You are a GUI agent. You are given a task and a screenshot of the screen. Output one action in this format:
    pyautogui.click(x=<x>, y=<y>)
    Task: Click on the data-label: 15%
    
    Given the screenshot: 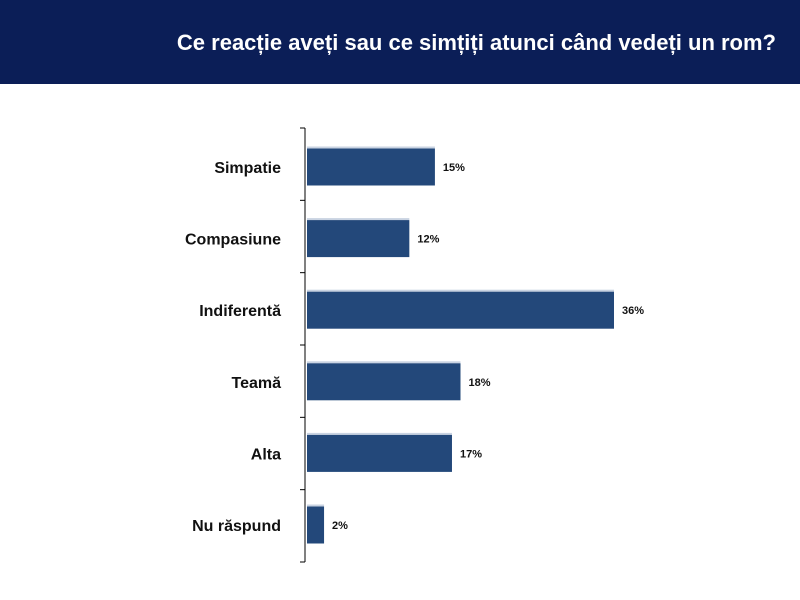 What is the action you would take?
    pyautogui.click(x=454, y=168)
    